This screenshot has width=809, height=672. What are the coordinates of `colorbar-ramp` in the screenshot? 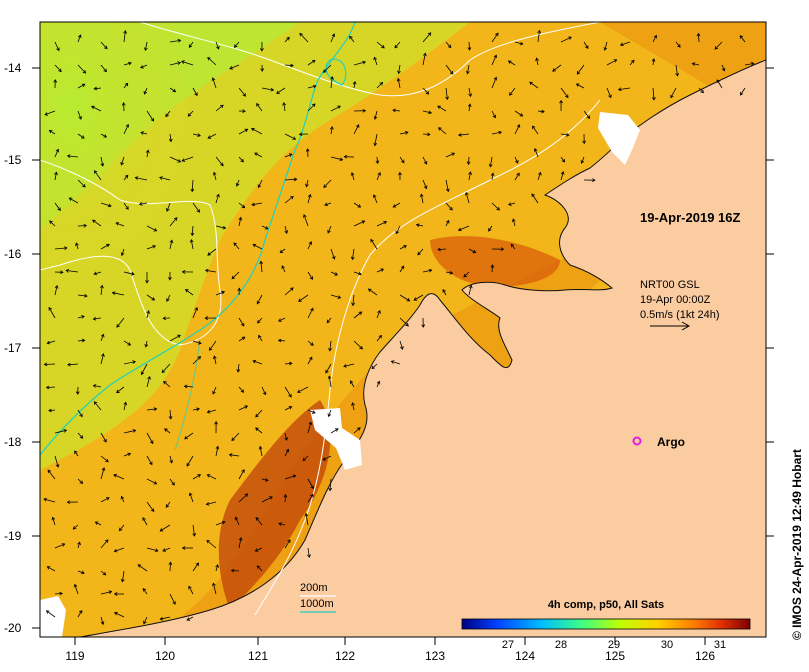 It's located at (606, 624).